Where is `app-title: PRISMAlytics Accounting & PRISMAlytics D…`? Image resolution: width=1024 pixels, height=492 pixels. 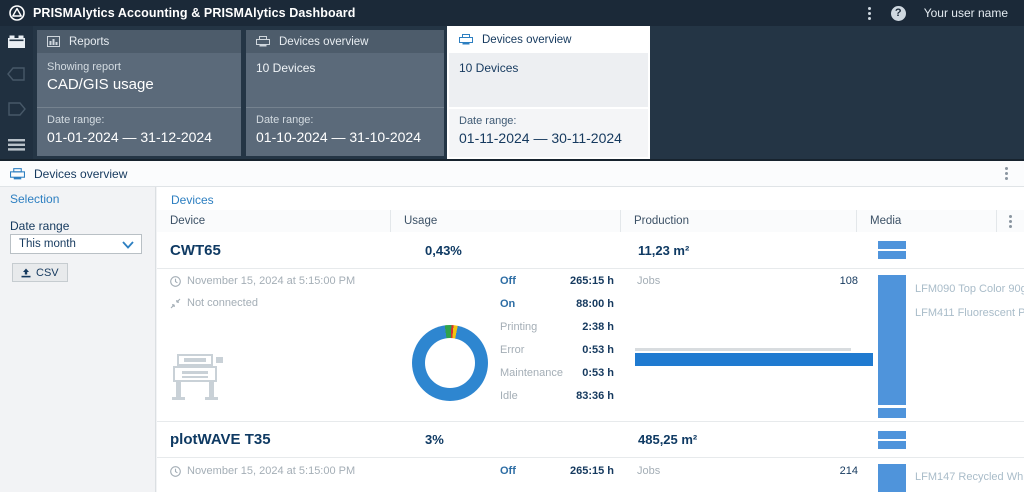
app-title: PRISMAlytics Accounting & PRISMAlytics D… is located at coordinates (194, 13).